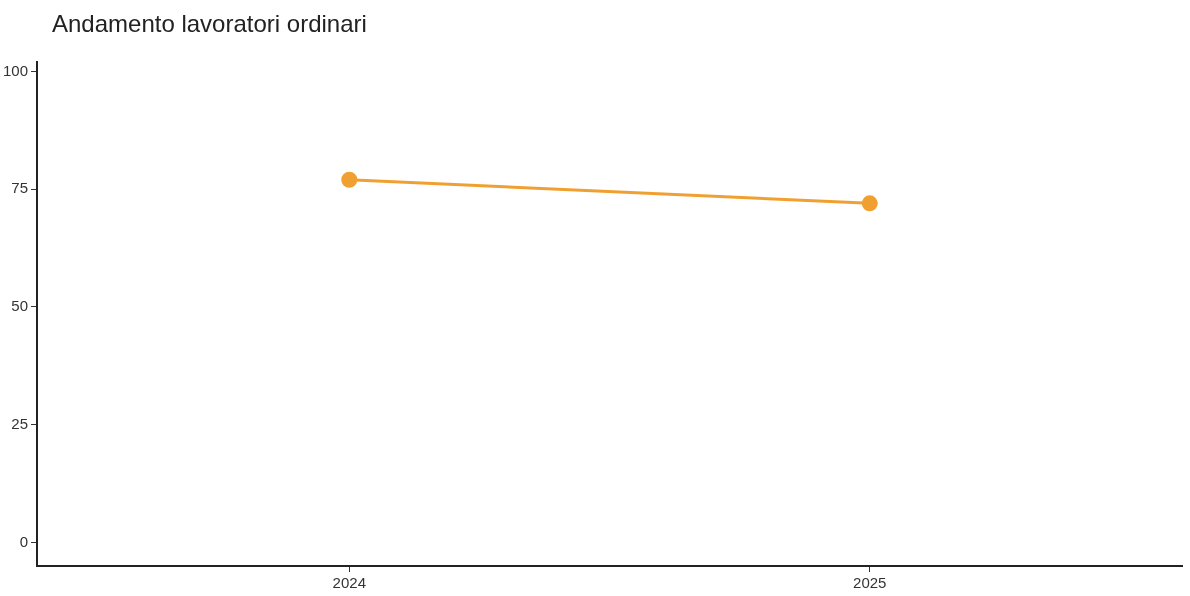 The width and height of the screenshot is (1190, 596). I want to click on y-tick-label: 0, so click(24, 541).